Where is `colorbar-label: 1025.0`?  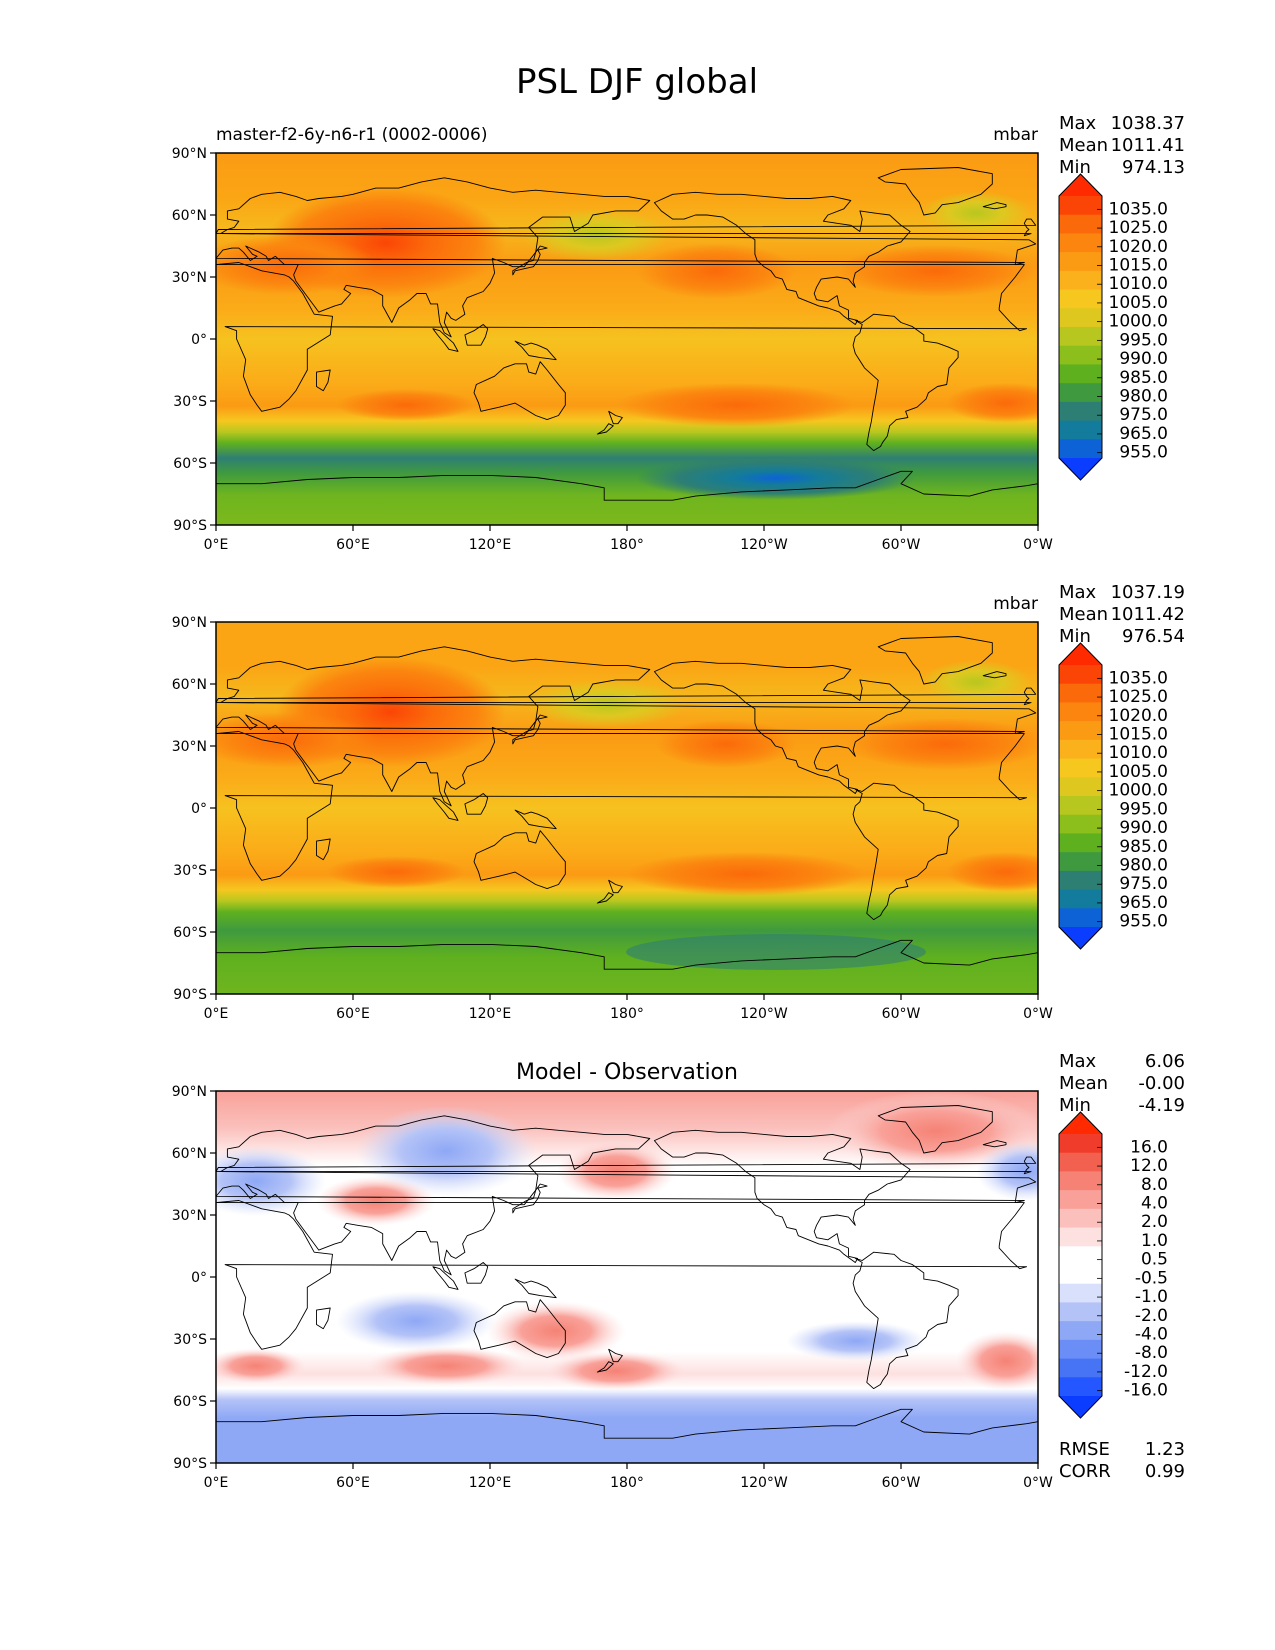
colorbar-label: 1025.0 is located at coordinates (1138, 228).